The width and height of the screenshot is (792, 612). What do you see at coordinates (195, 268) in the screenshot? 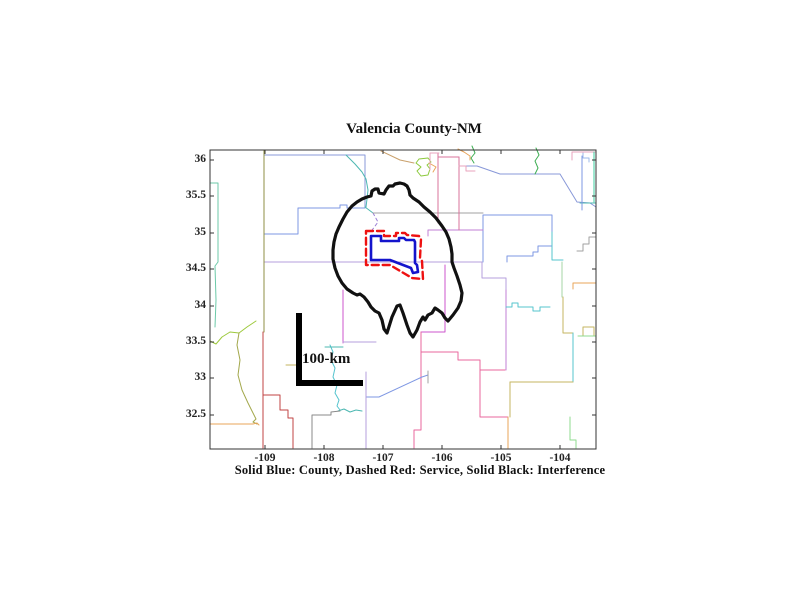
I see `y-tick-label: 34.5` at bounding box center [195, 268].